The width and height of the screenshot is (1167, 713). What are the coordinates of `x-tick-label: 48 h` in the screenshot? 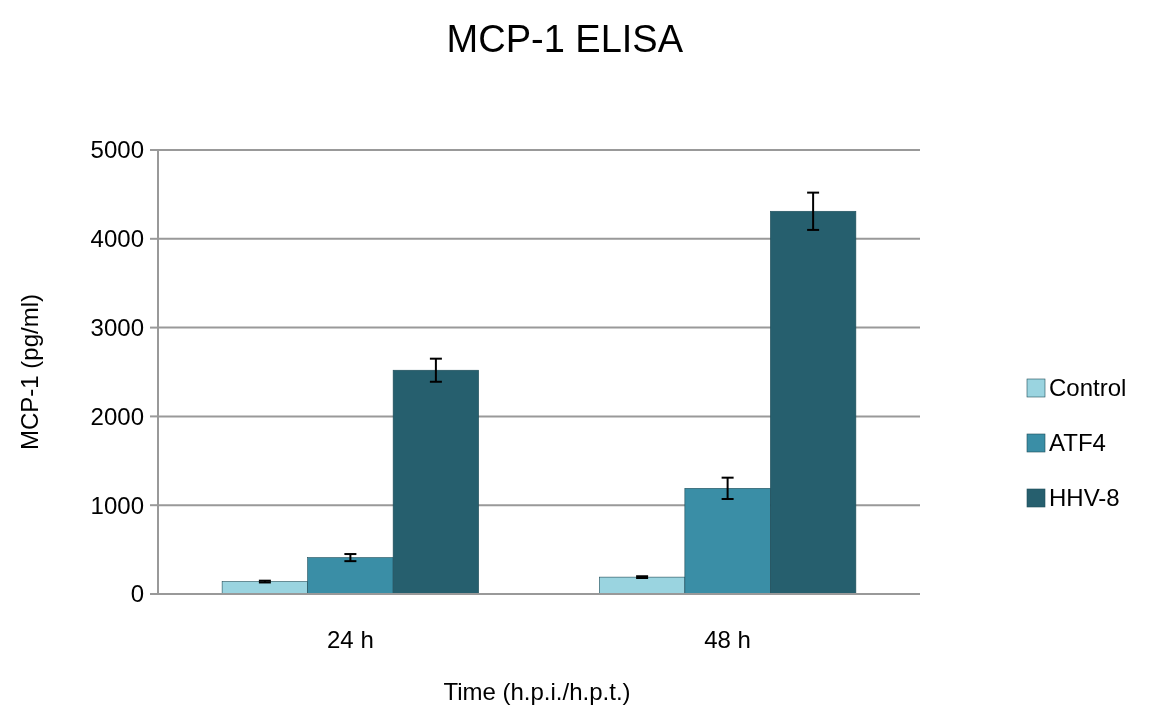 It's located at (727, 639).